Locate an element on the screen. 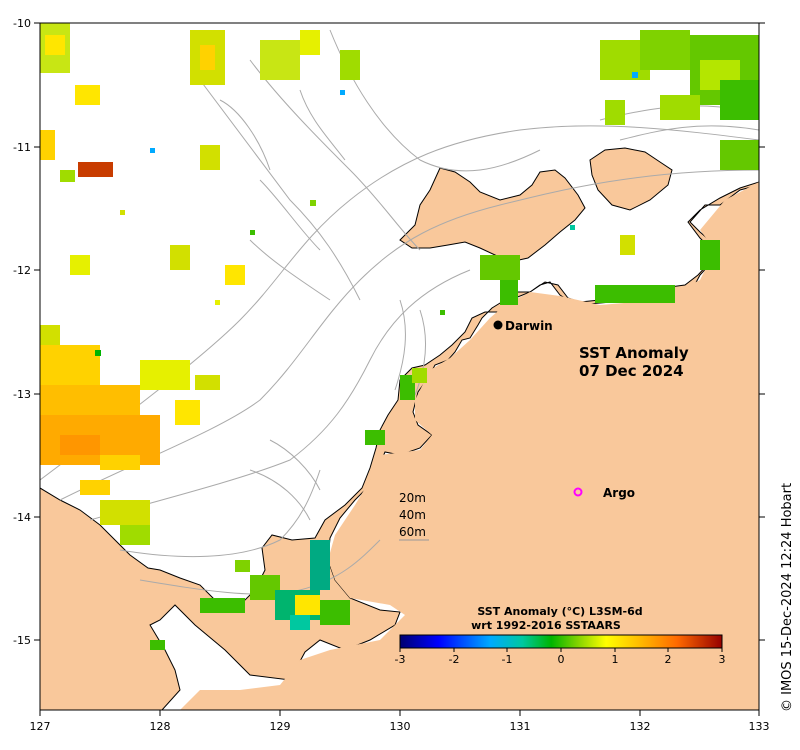  colorbar-title-line1: SST Anomaly (°C) L3SM-6d is located at coordinates (559, 611).